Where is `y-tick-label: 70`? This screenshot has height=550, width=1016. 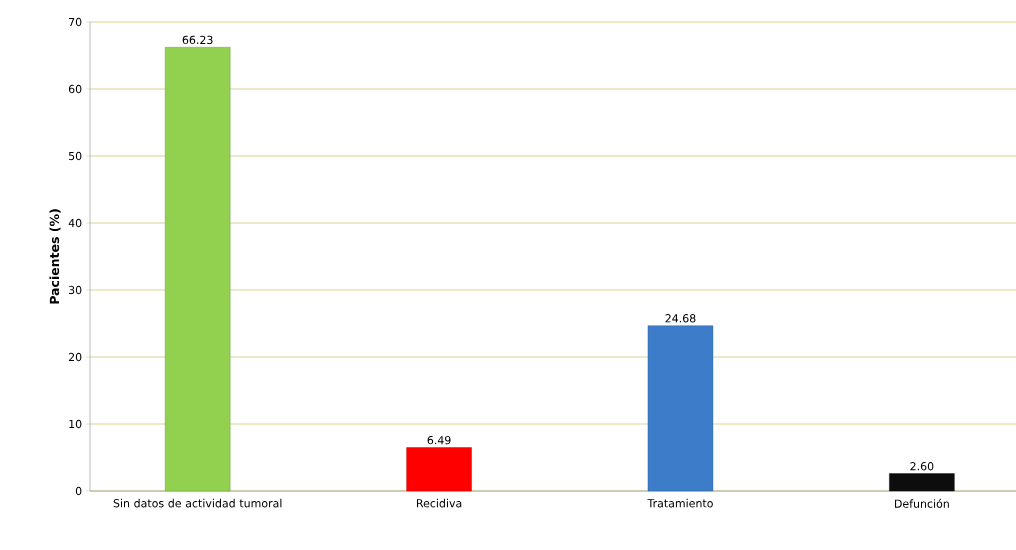 y-tick-label: 70 is located at coordinates (75, 22).